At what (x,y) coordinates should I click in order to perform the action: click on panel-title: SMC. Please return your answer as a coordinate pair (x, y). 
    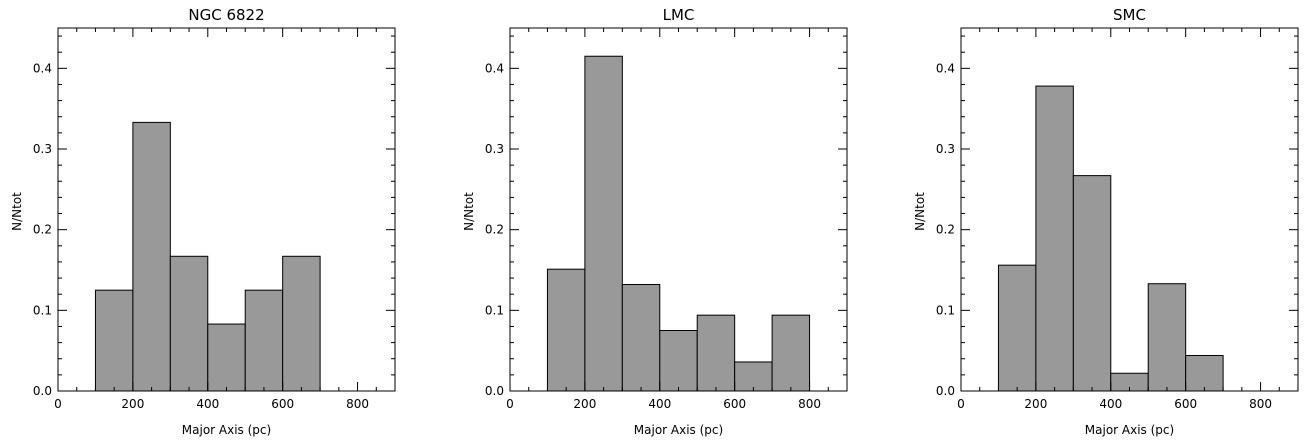
    Looking at the image, I should click on (1129, 15).